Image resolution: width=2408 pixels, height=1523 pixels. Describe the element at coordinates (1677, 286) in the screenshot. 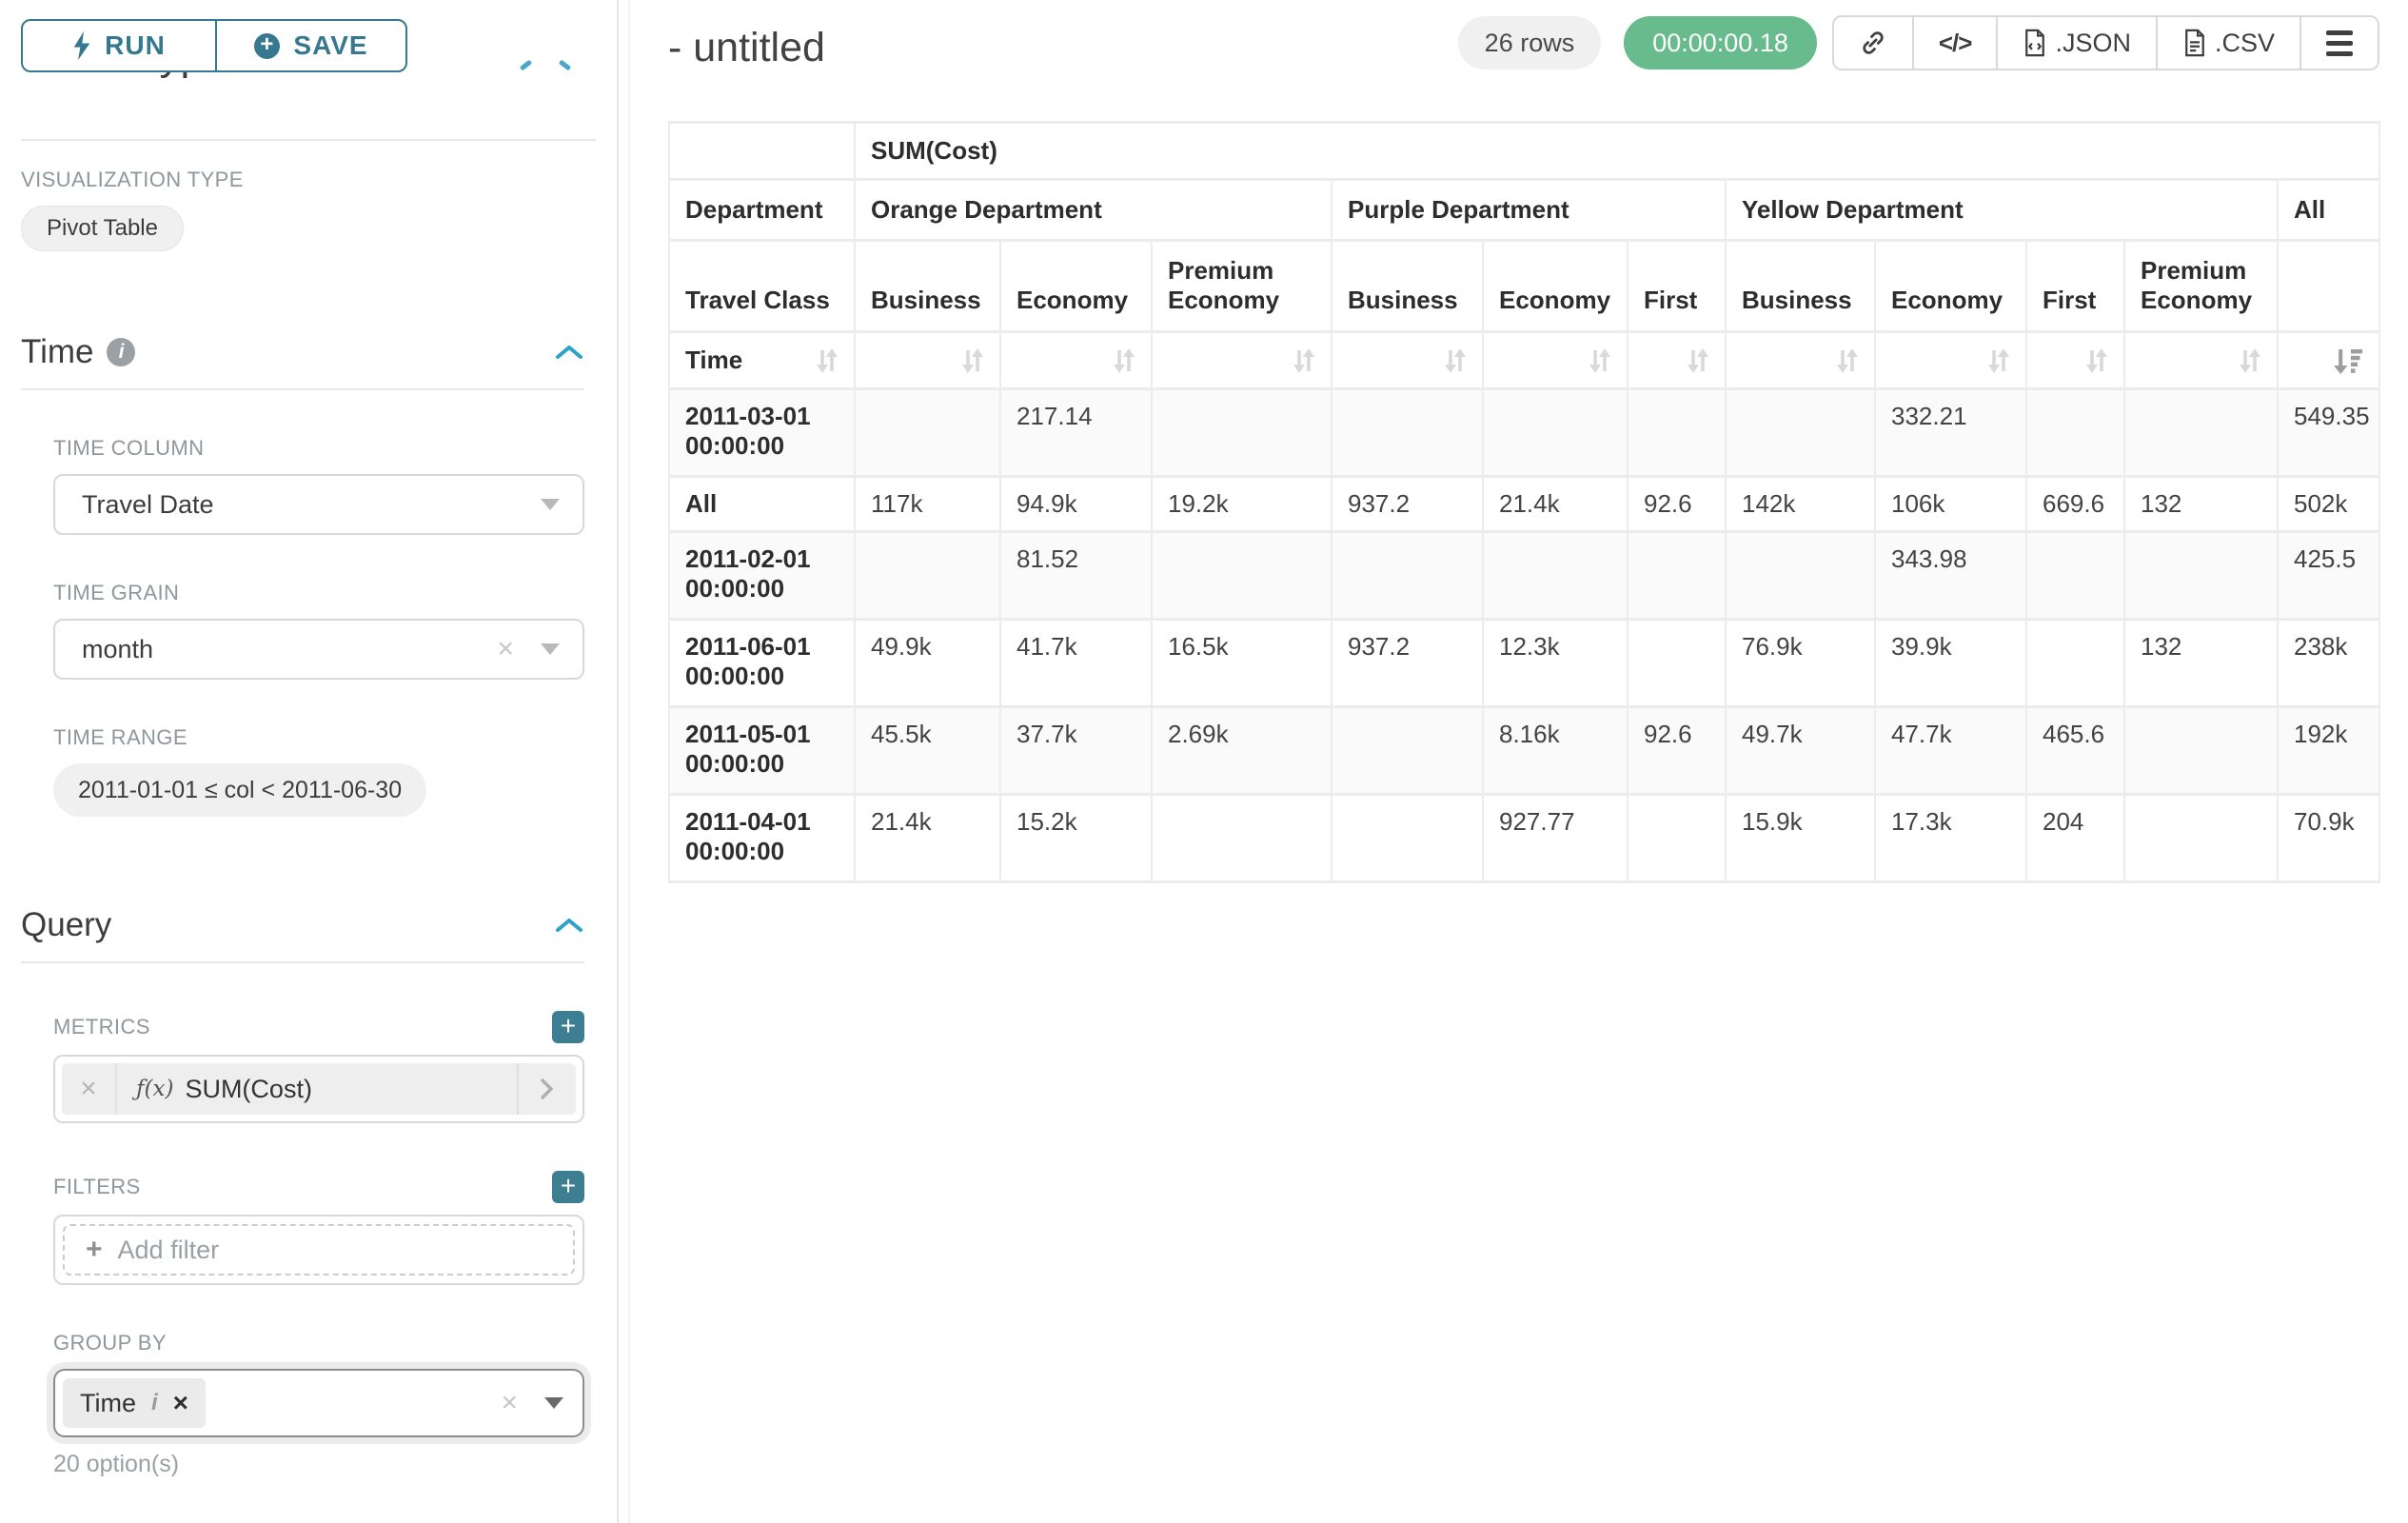

I see `column-header: First` at that location.